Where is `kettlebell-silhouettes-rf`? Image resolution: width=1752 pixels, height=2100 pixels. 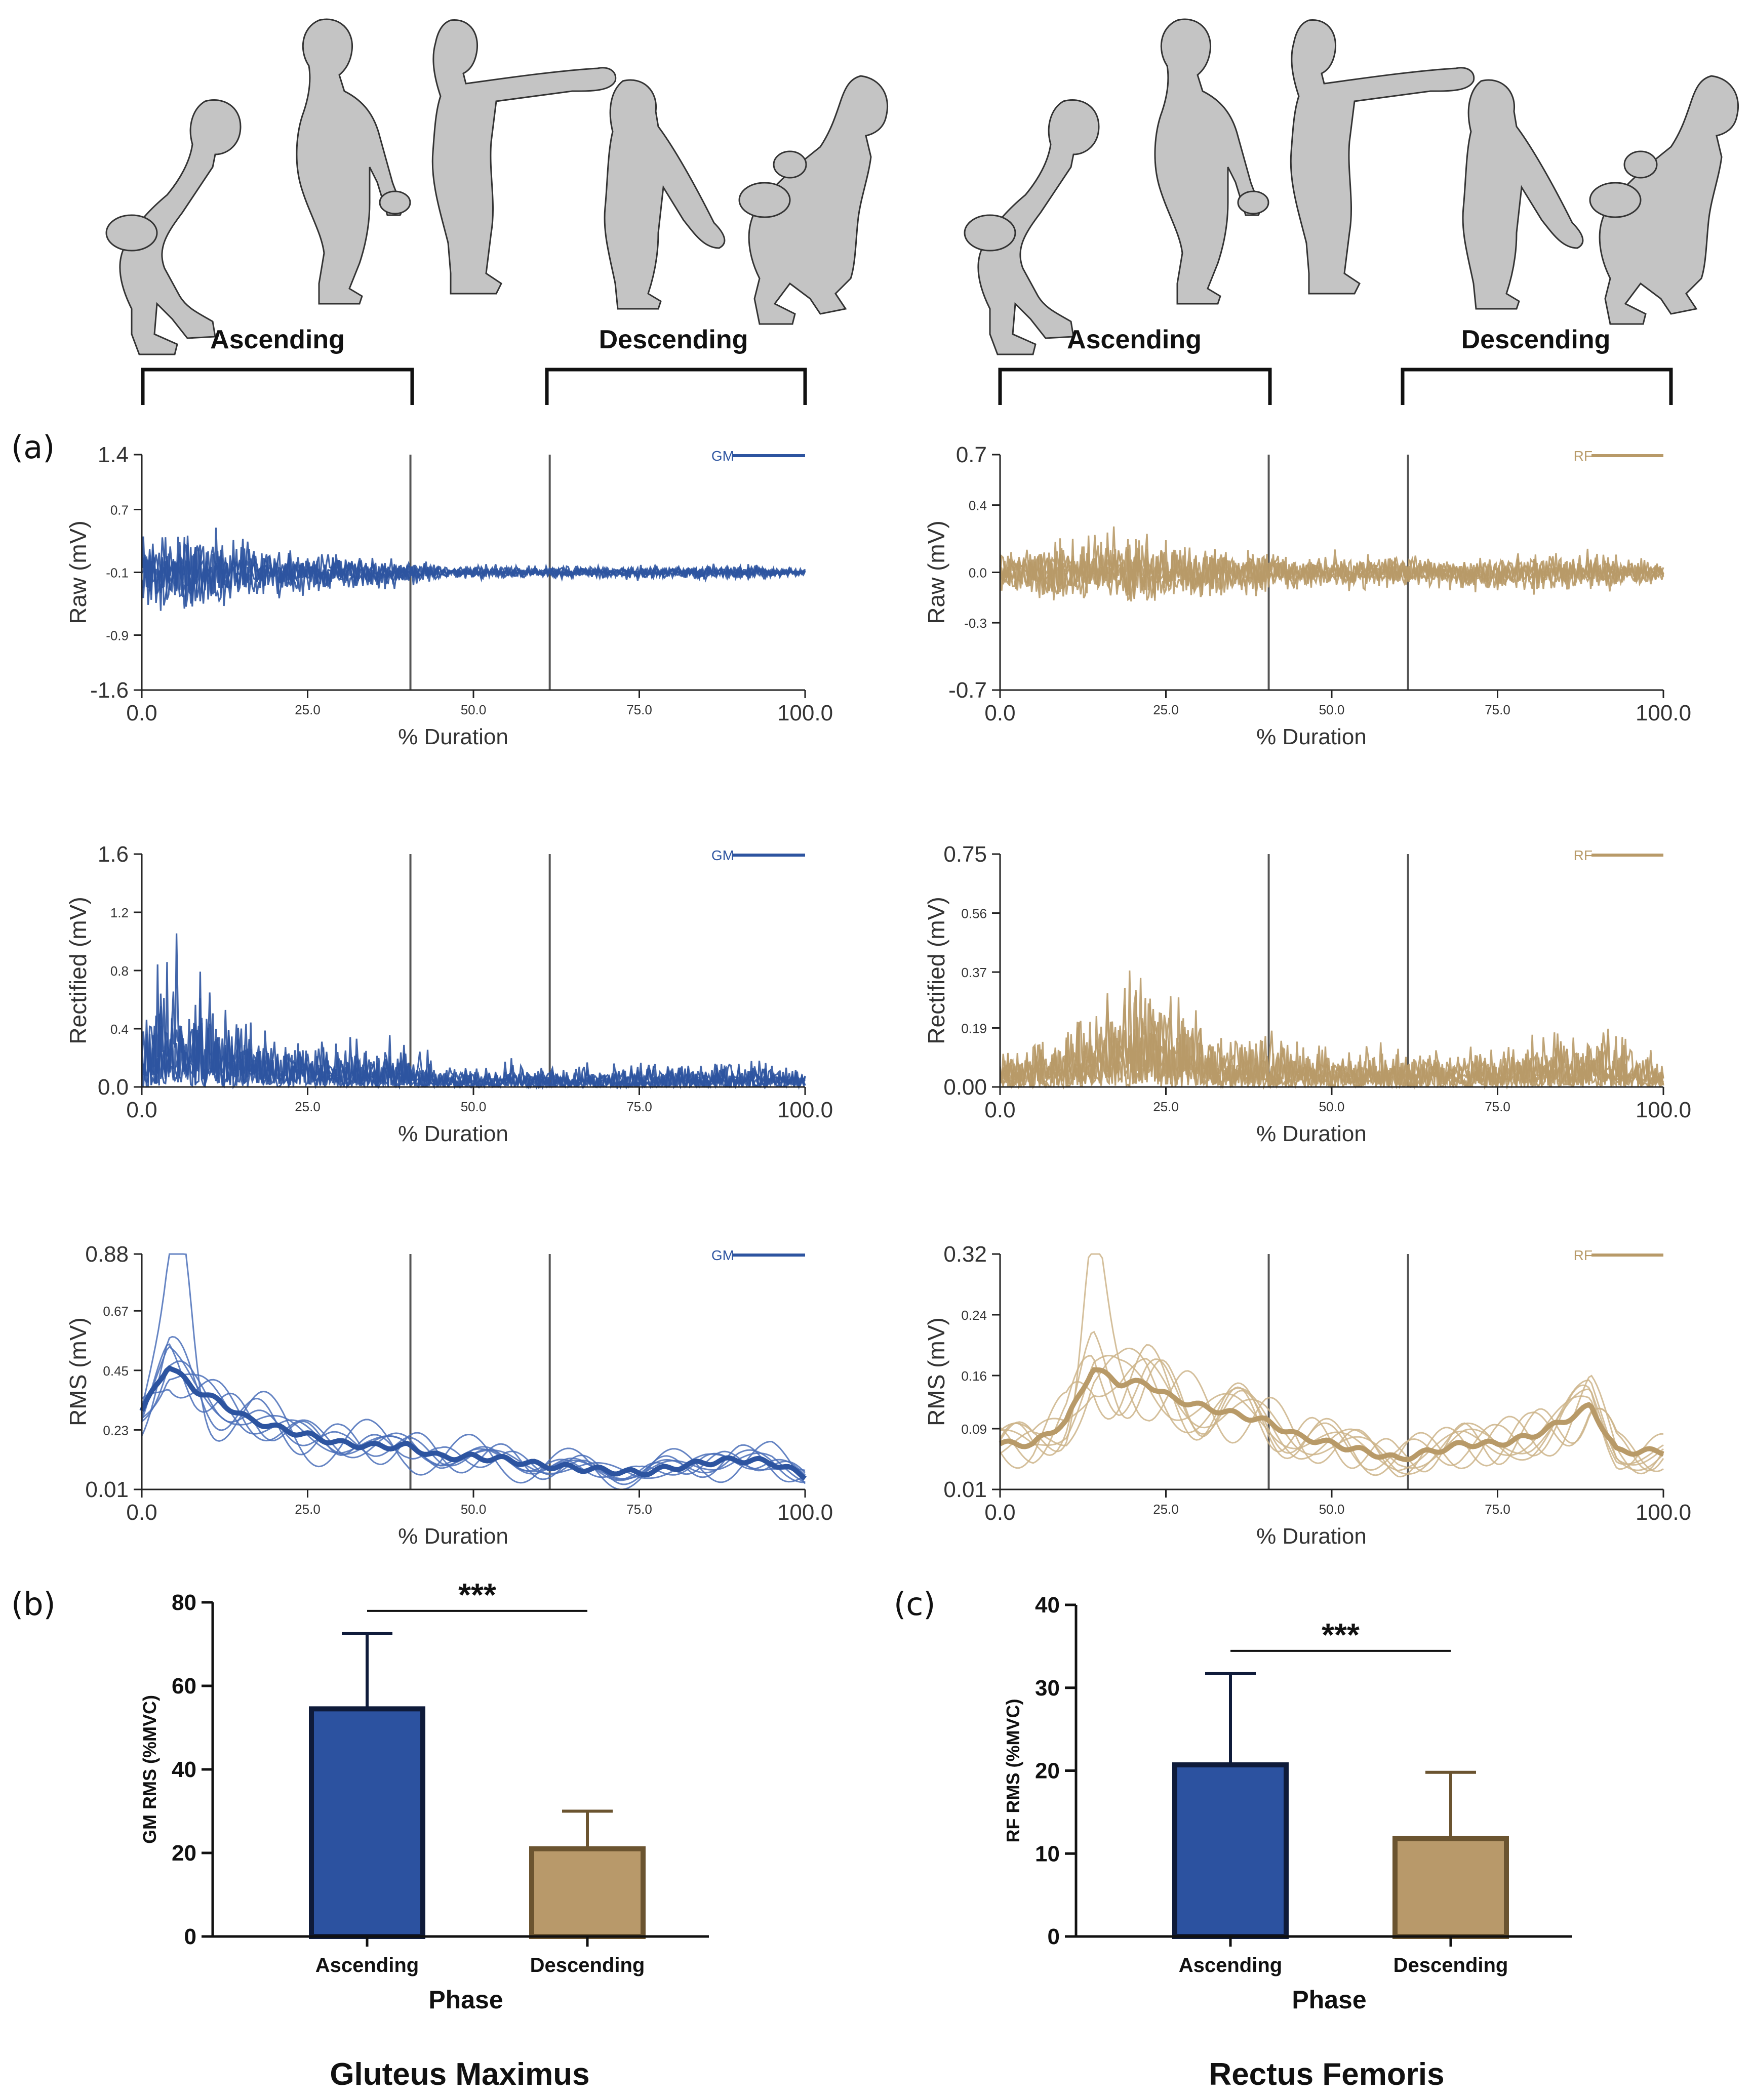 kettlebell-silhouettes-rf is located at coordinates (1351, 187).